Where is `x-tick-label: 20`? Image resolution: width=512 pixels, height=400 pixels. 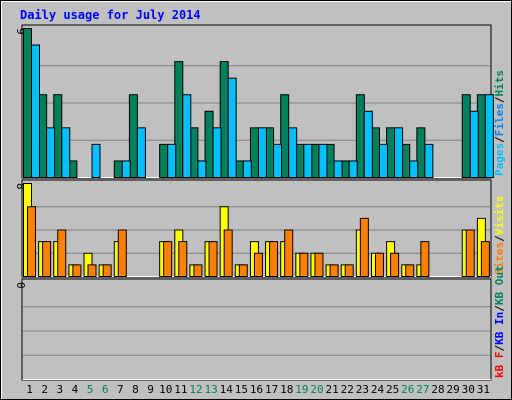
x-tick-label: 20 is located at coordinates (316, 389).